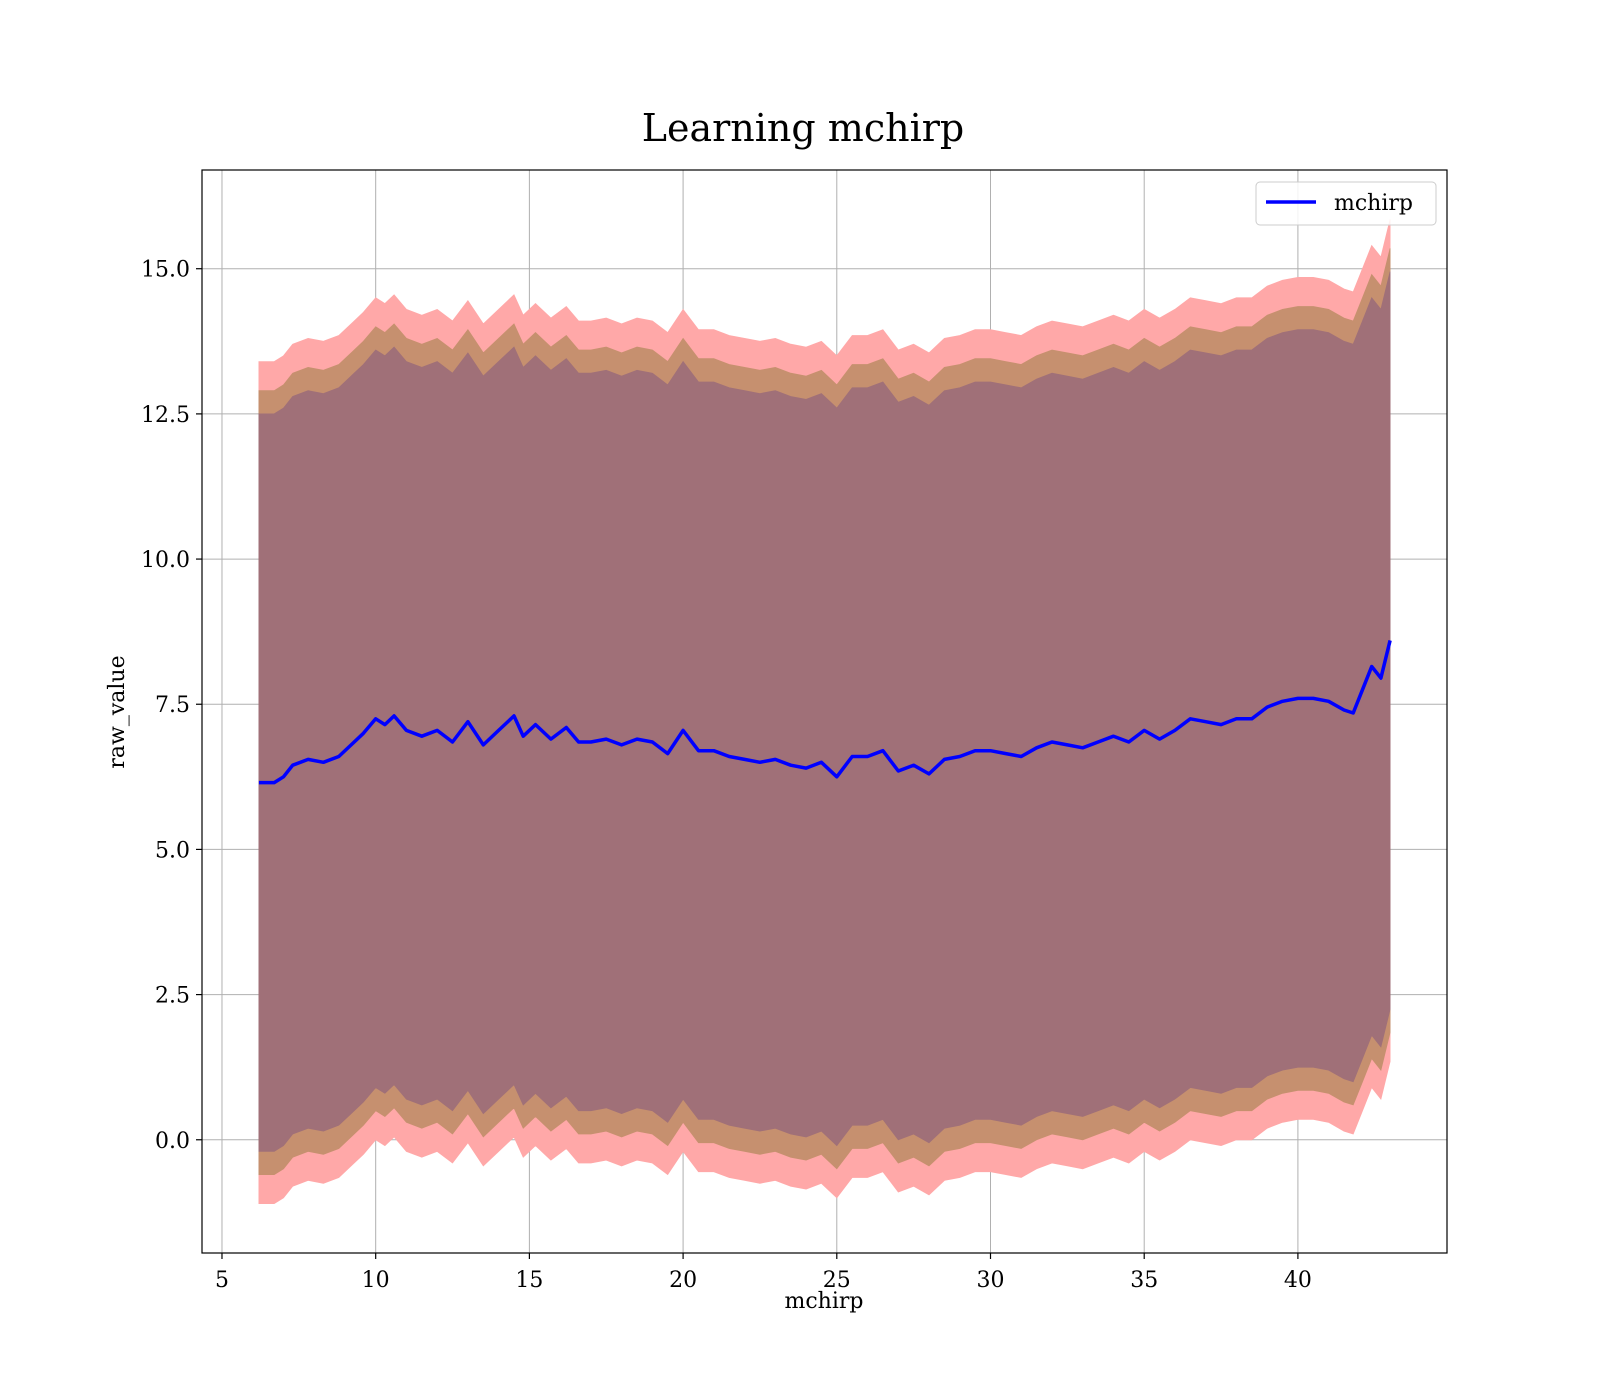 The height and width of the screenshot is (1400, 1600). I want to click on y-axis-ticks: 0.0 2.5 5.0 7.5 10.0 12.5 15.0, so click(171, 706).